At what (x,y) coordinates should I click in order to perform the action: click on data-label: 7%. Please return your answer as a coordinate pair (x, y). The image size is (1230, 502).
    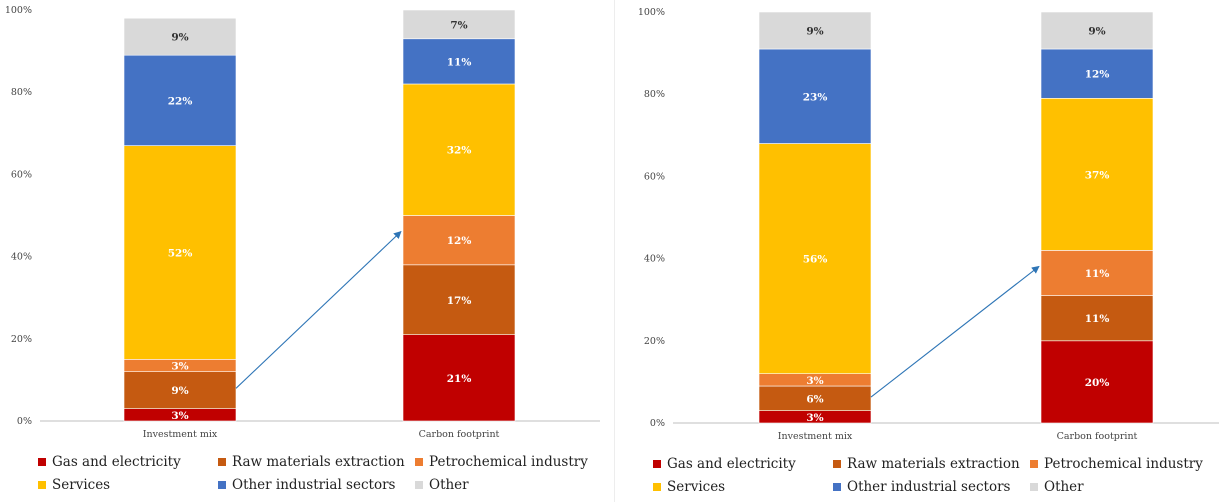
    Looking at the image, I should click on (458, 25).